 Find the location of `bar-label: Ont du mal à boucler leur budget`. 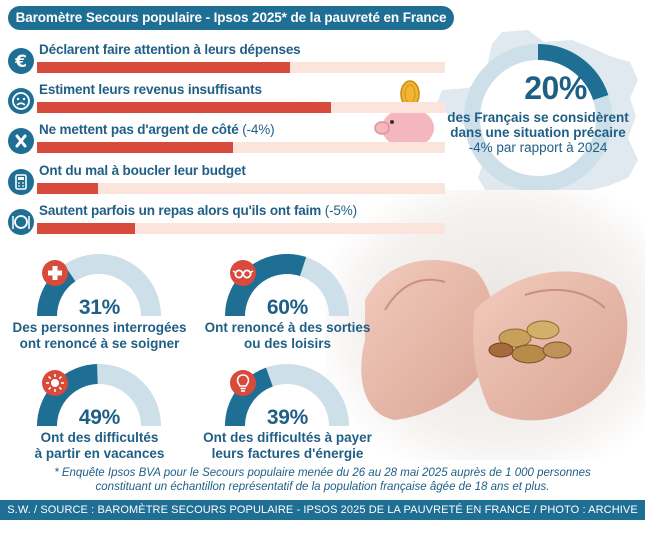

bar-label: Ont du mal à boucler leur budget is located at coordinates (142, 170).